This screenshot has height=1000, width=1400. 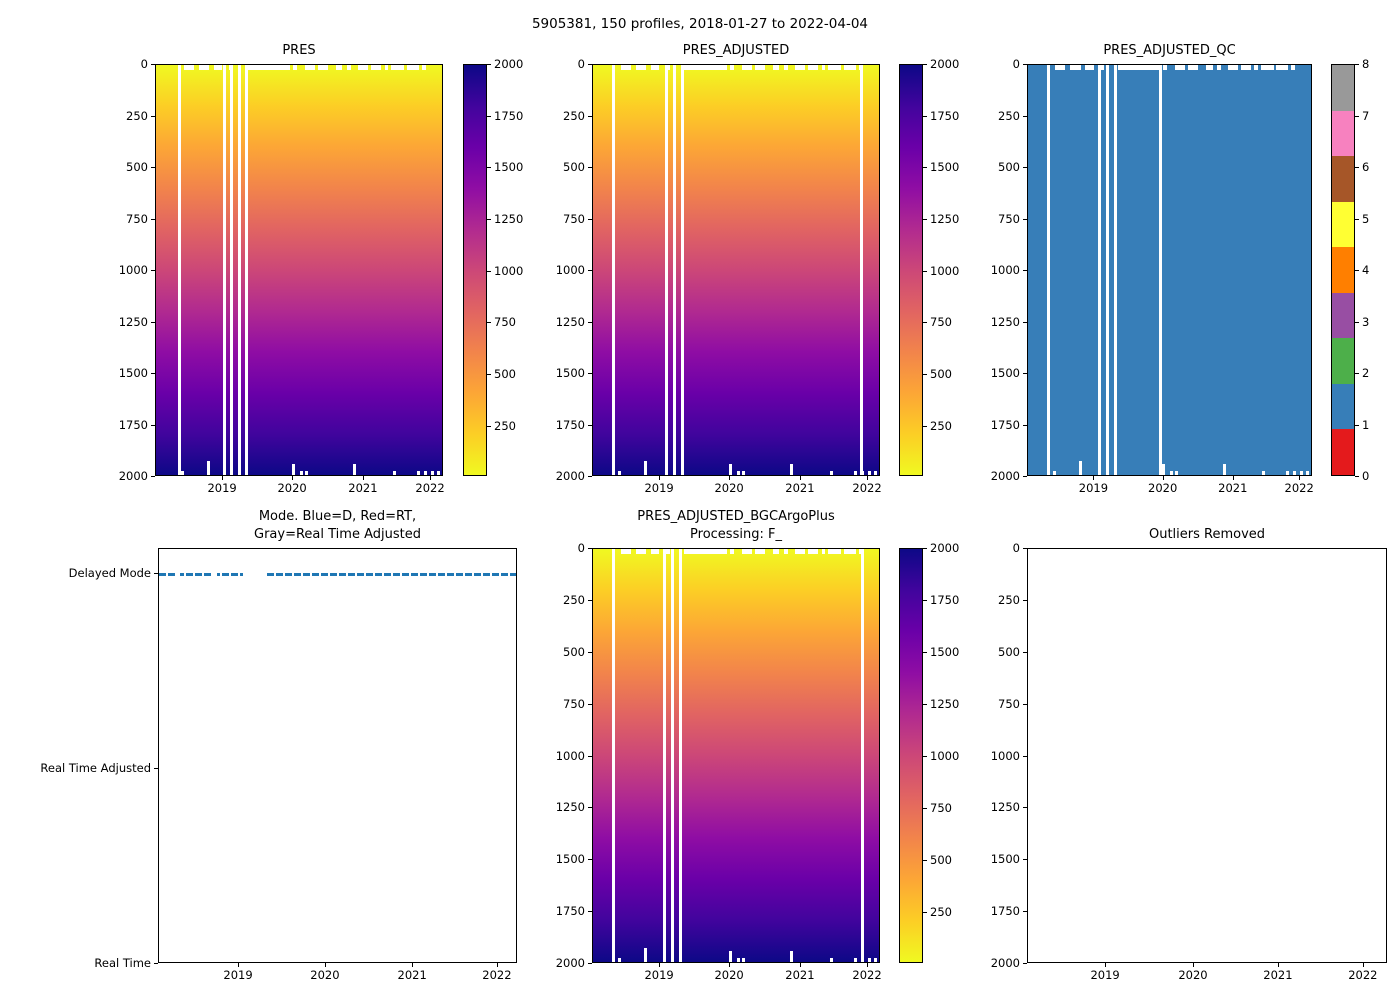 What do you see at coordinates (292, 488) in the screenshot?
I see `x-tick-label: 2020` at bounding box center [292, 488].